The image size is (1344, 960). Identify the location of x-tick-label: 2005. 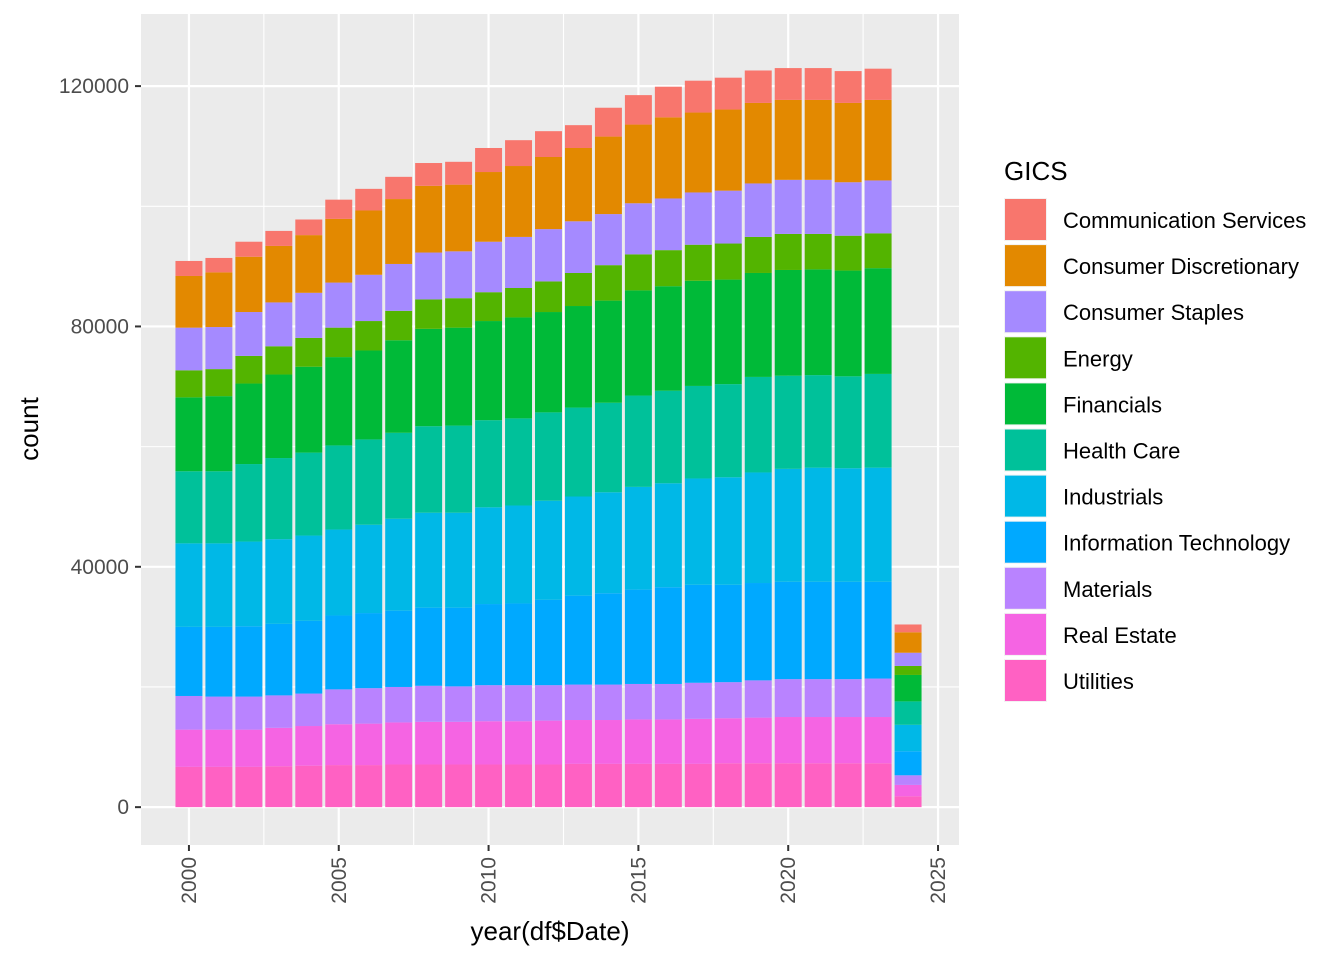
(339, 880).